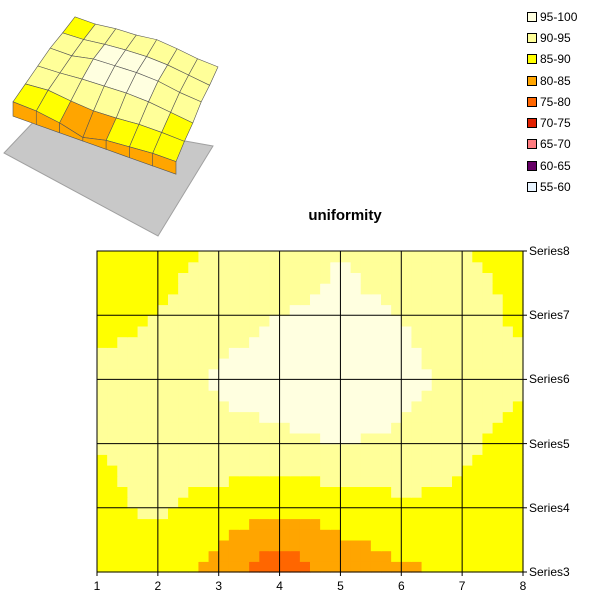  What do you see at coordinates (158, 586) in the screenshot?
I see `x-tick-label: 2` at bounding box center [158, 586].